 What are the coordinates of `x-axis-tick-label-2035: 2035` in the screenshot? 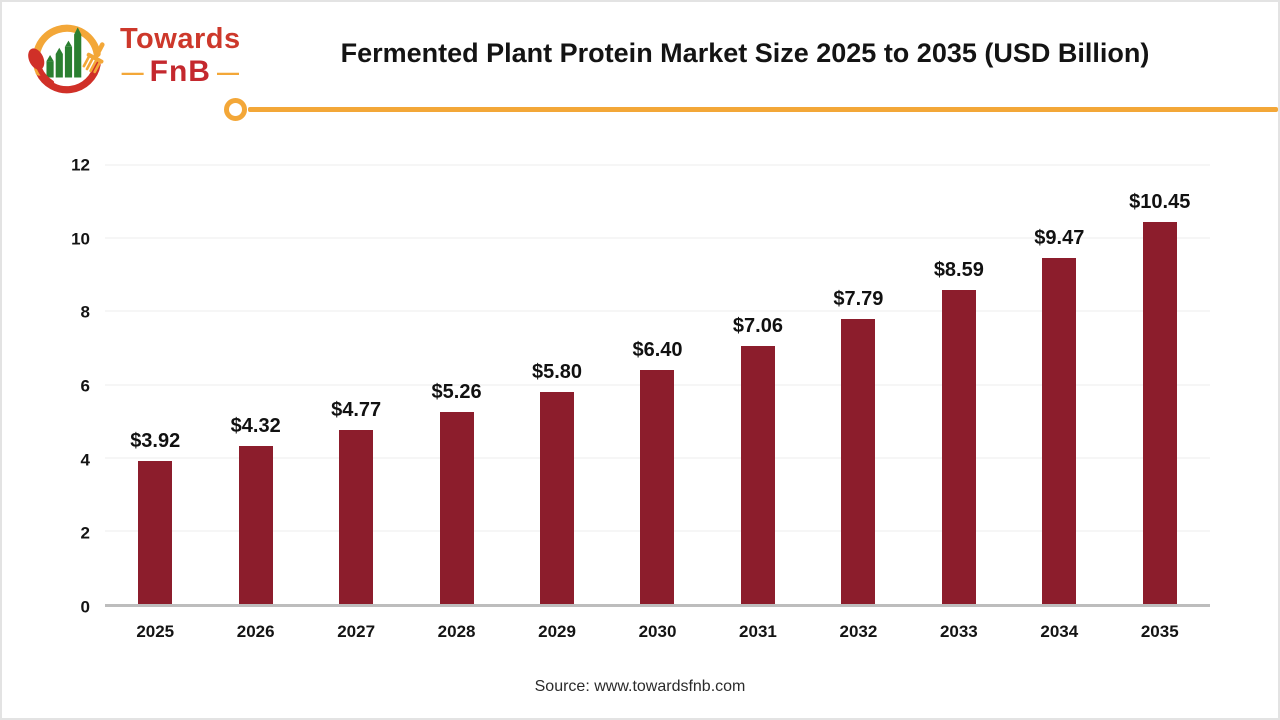 It's located at (1159, 631).